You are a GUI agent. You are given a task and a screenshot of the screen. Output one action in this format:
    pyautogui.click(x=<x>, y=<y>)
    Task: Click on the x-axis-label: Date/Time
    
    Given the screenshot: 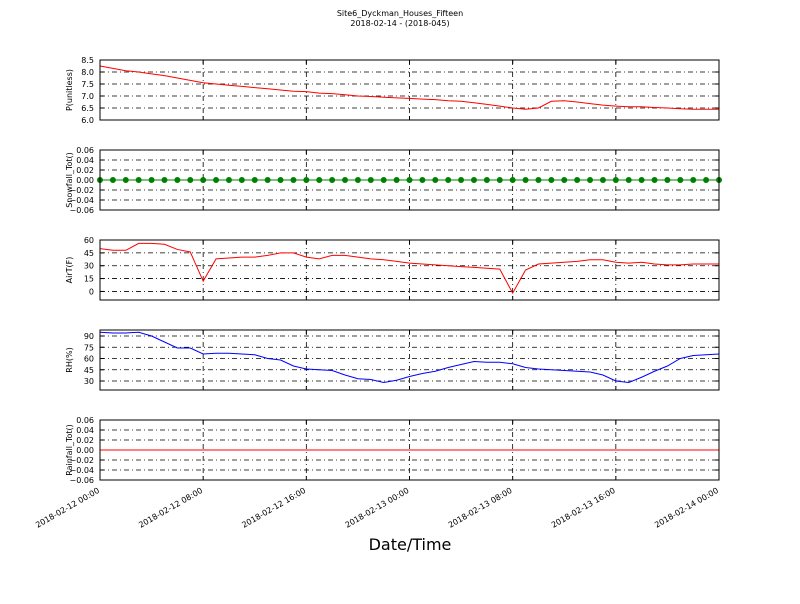 What is the action you would take?
    pyautogui.click(x=410, y=544)
    